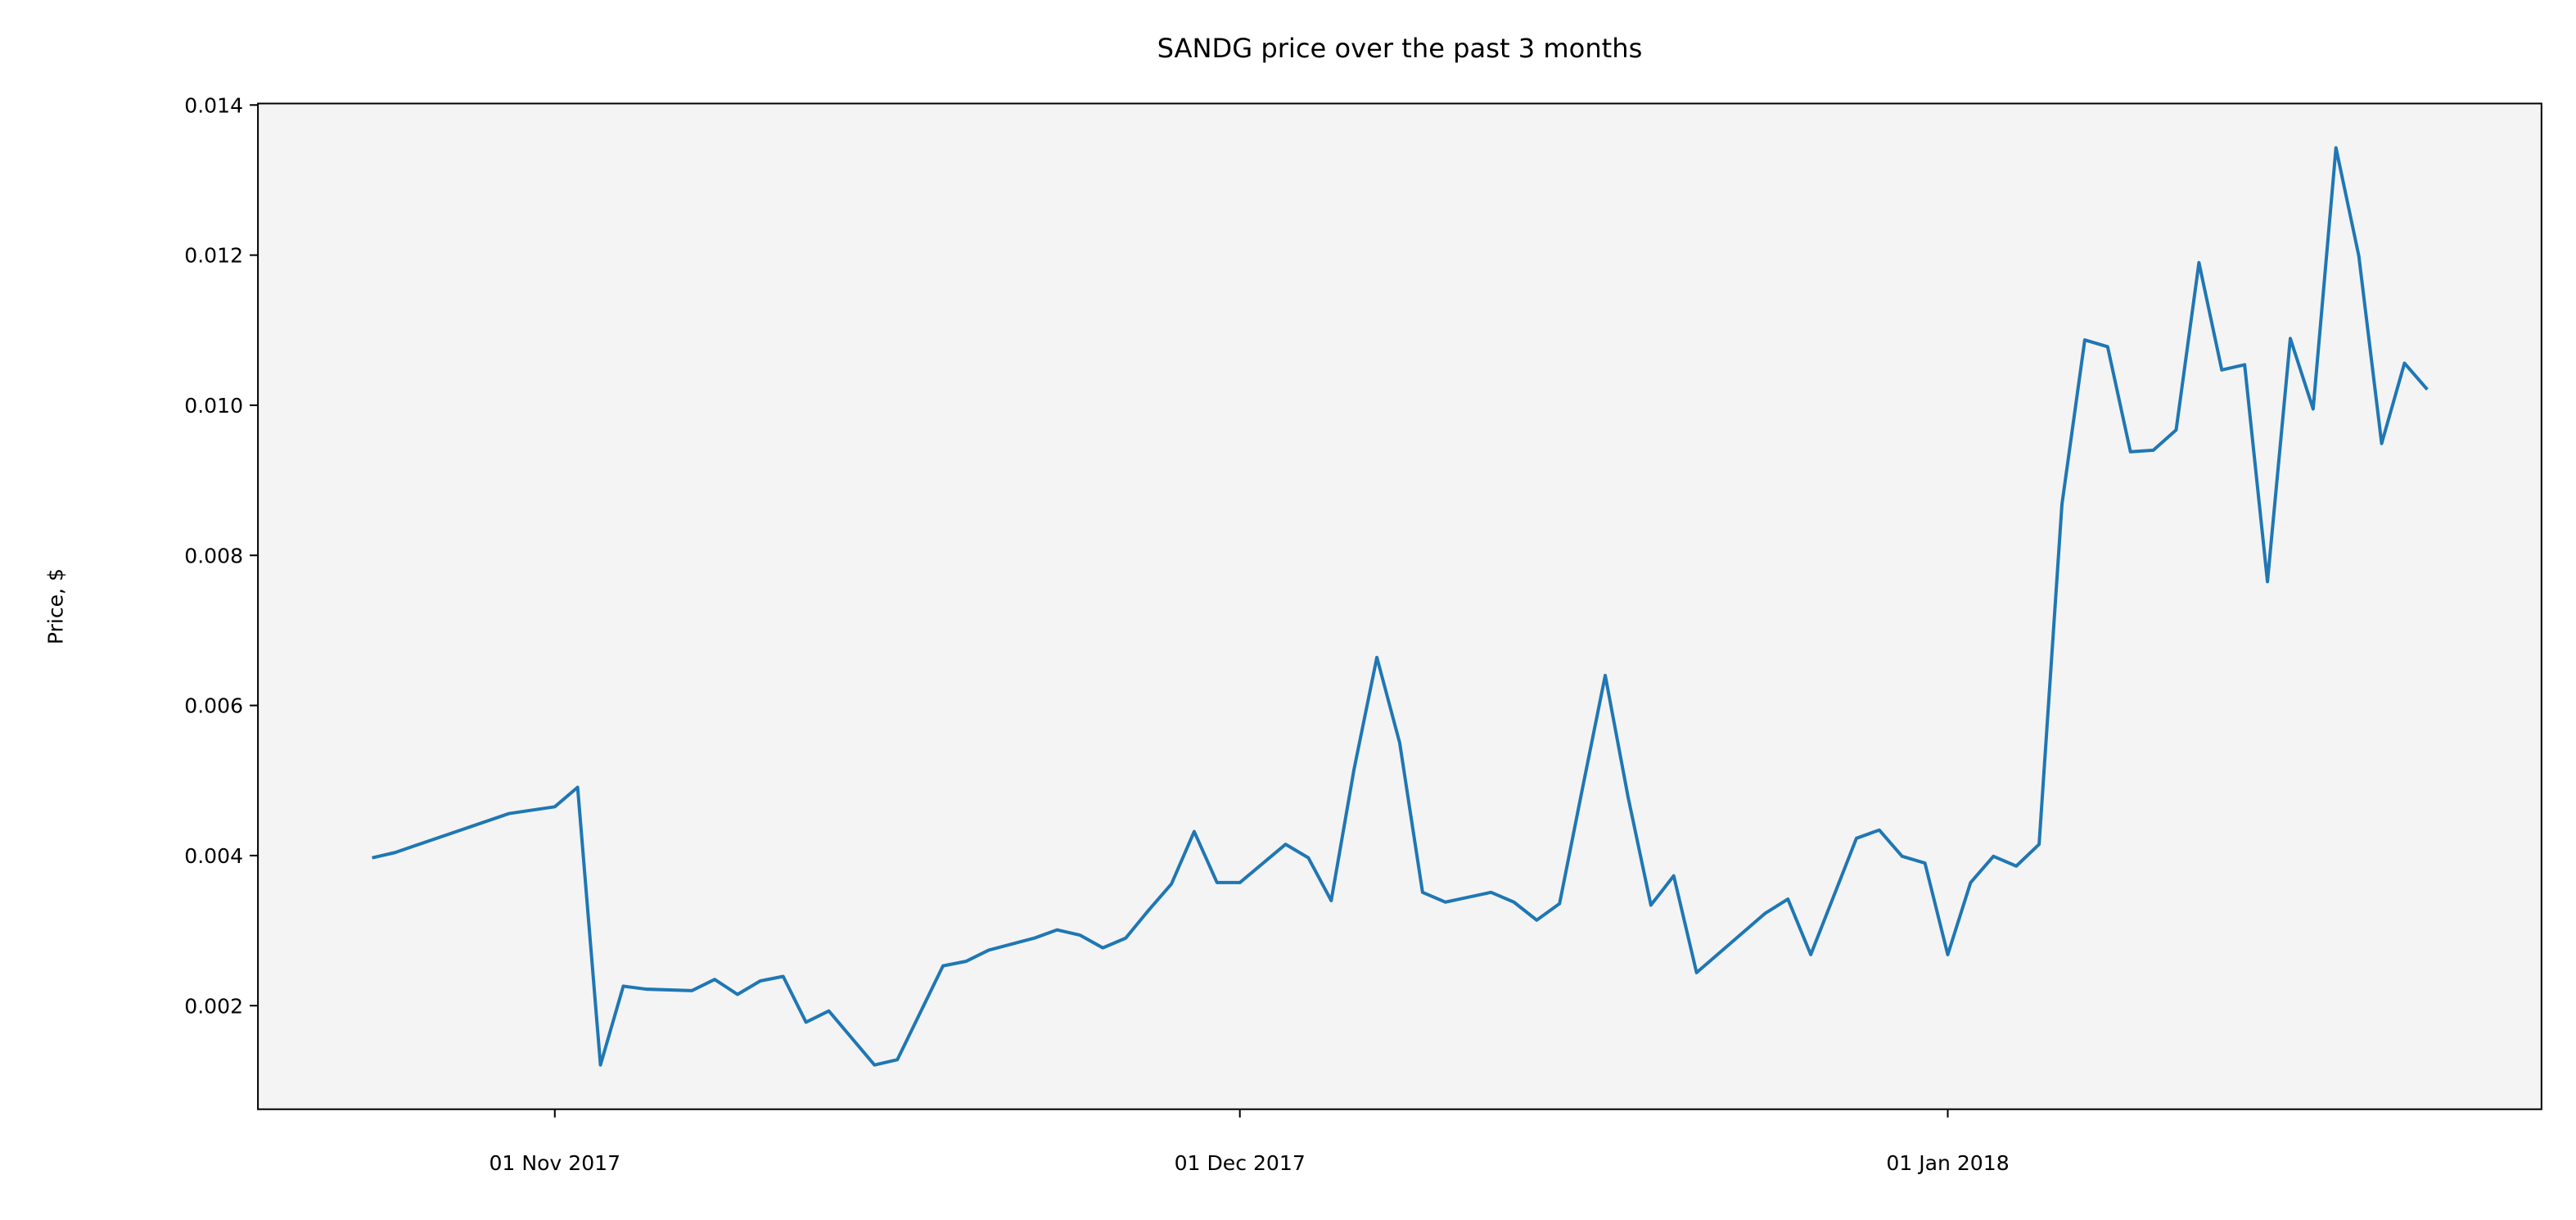 The height and width of the screenshot is (1220, 2576). Describe the element at coordinates (213, 256) in the screenshot. I see `y-tick-label: 0.012` at that location.